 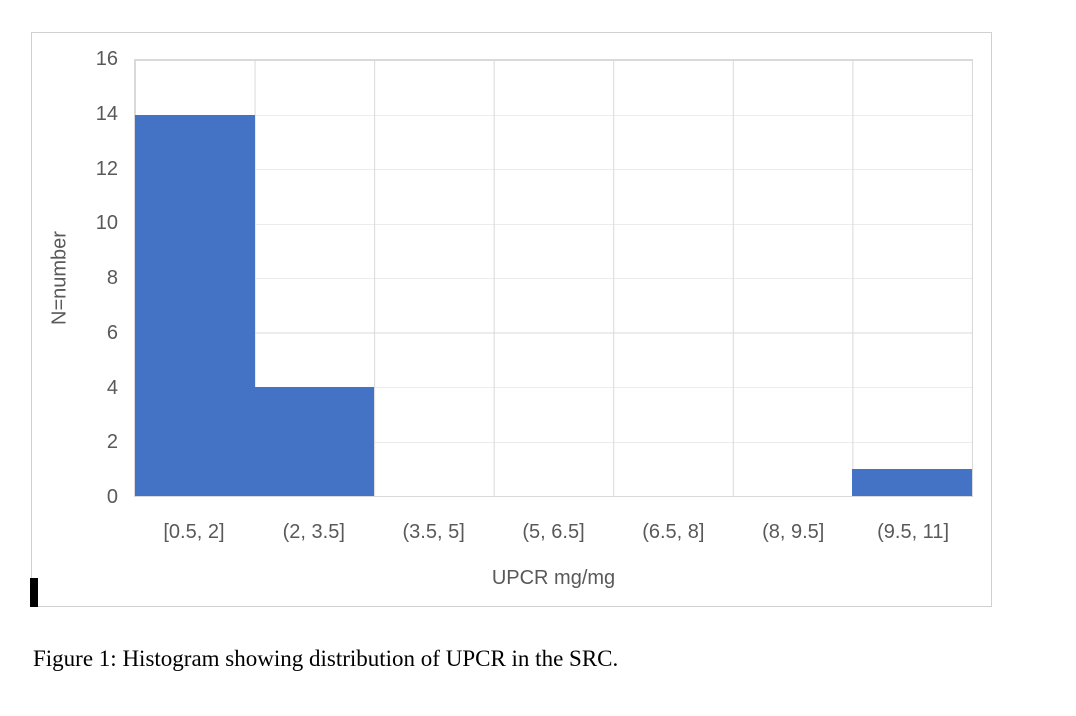 I want to click on y-tick-label: 10, so click(x=106, y=223).